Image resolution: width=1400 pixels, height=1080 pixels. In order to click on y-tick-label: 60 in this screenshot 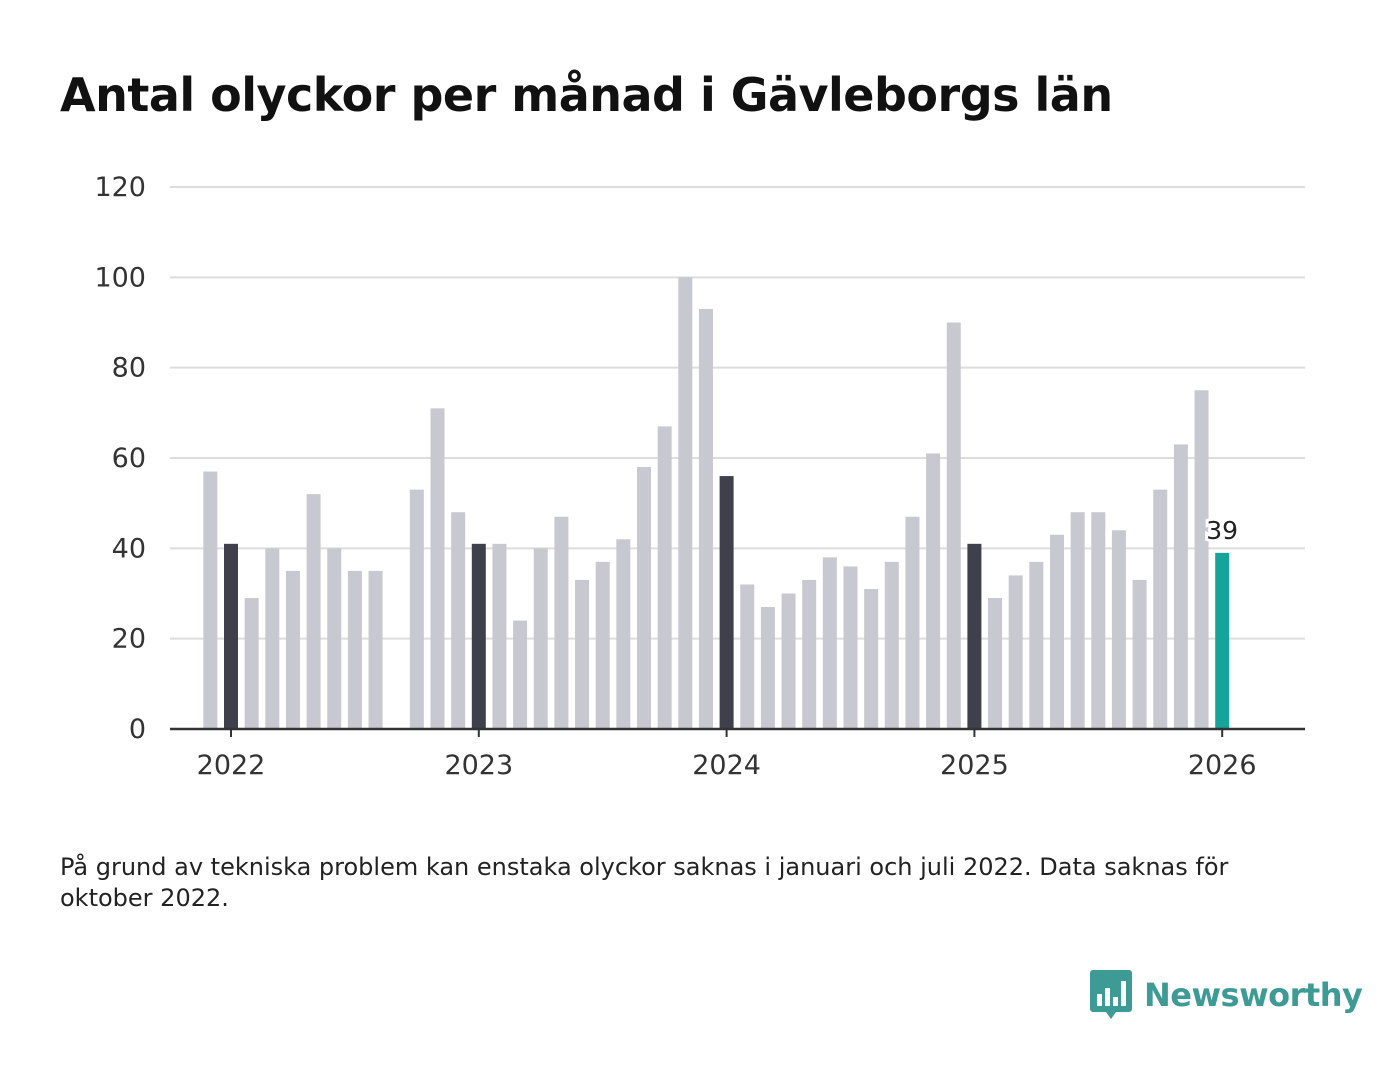, I will do `click(129, 458)`.